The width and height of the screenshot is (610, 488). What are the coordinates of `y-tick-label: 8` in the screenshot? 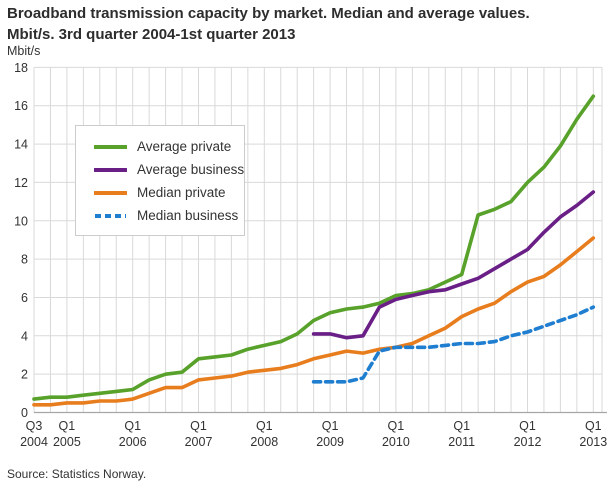 It's located at (24, 260).